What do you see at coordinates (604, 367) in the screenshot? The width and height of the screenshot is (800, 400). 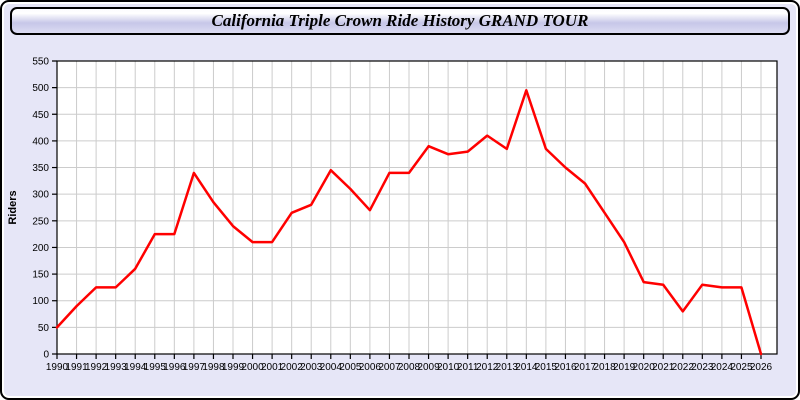 I see `x-tick-label: 2018` at bounding box center [604, 367].